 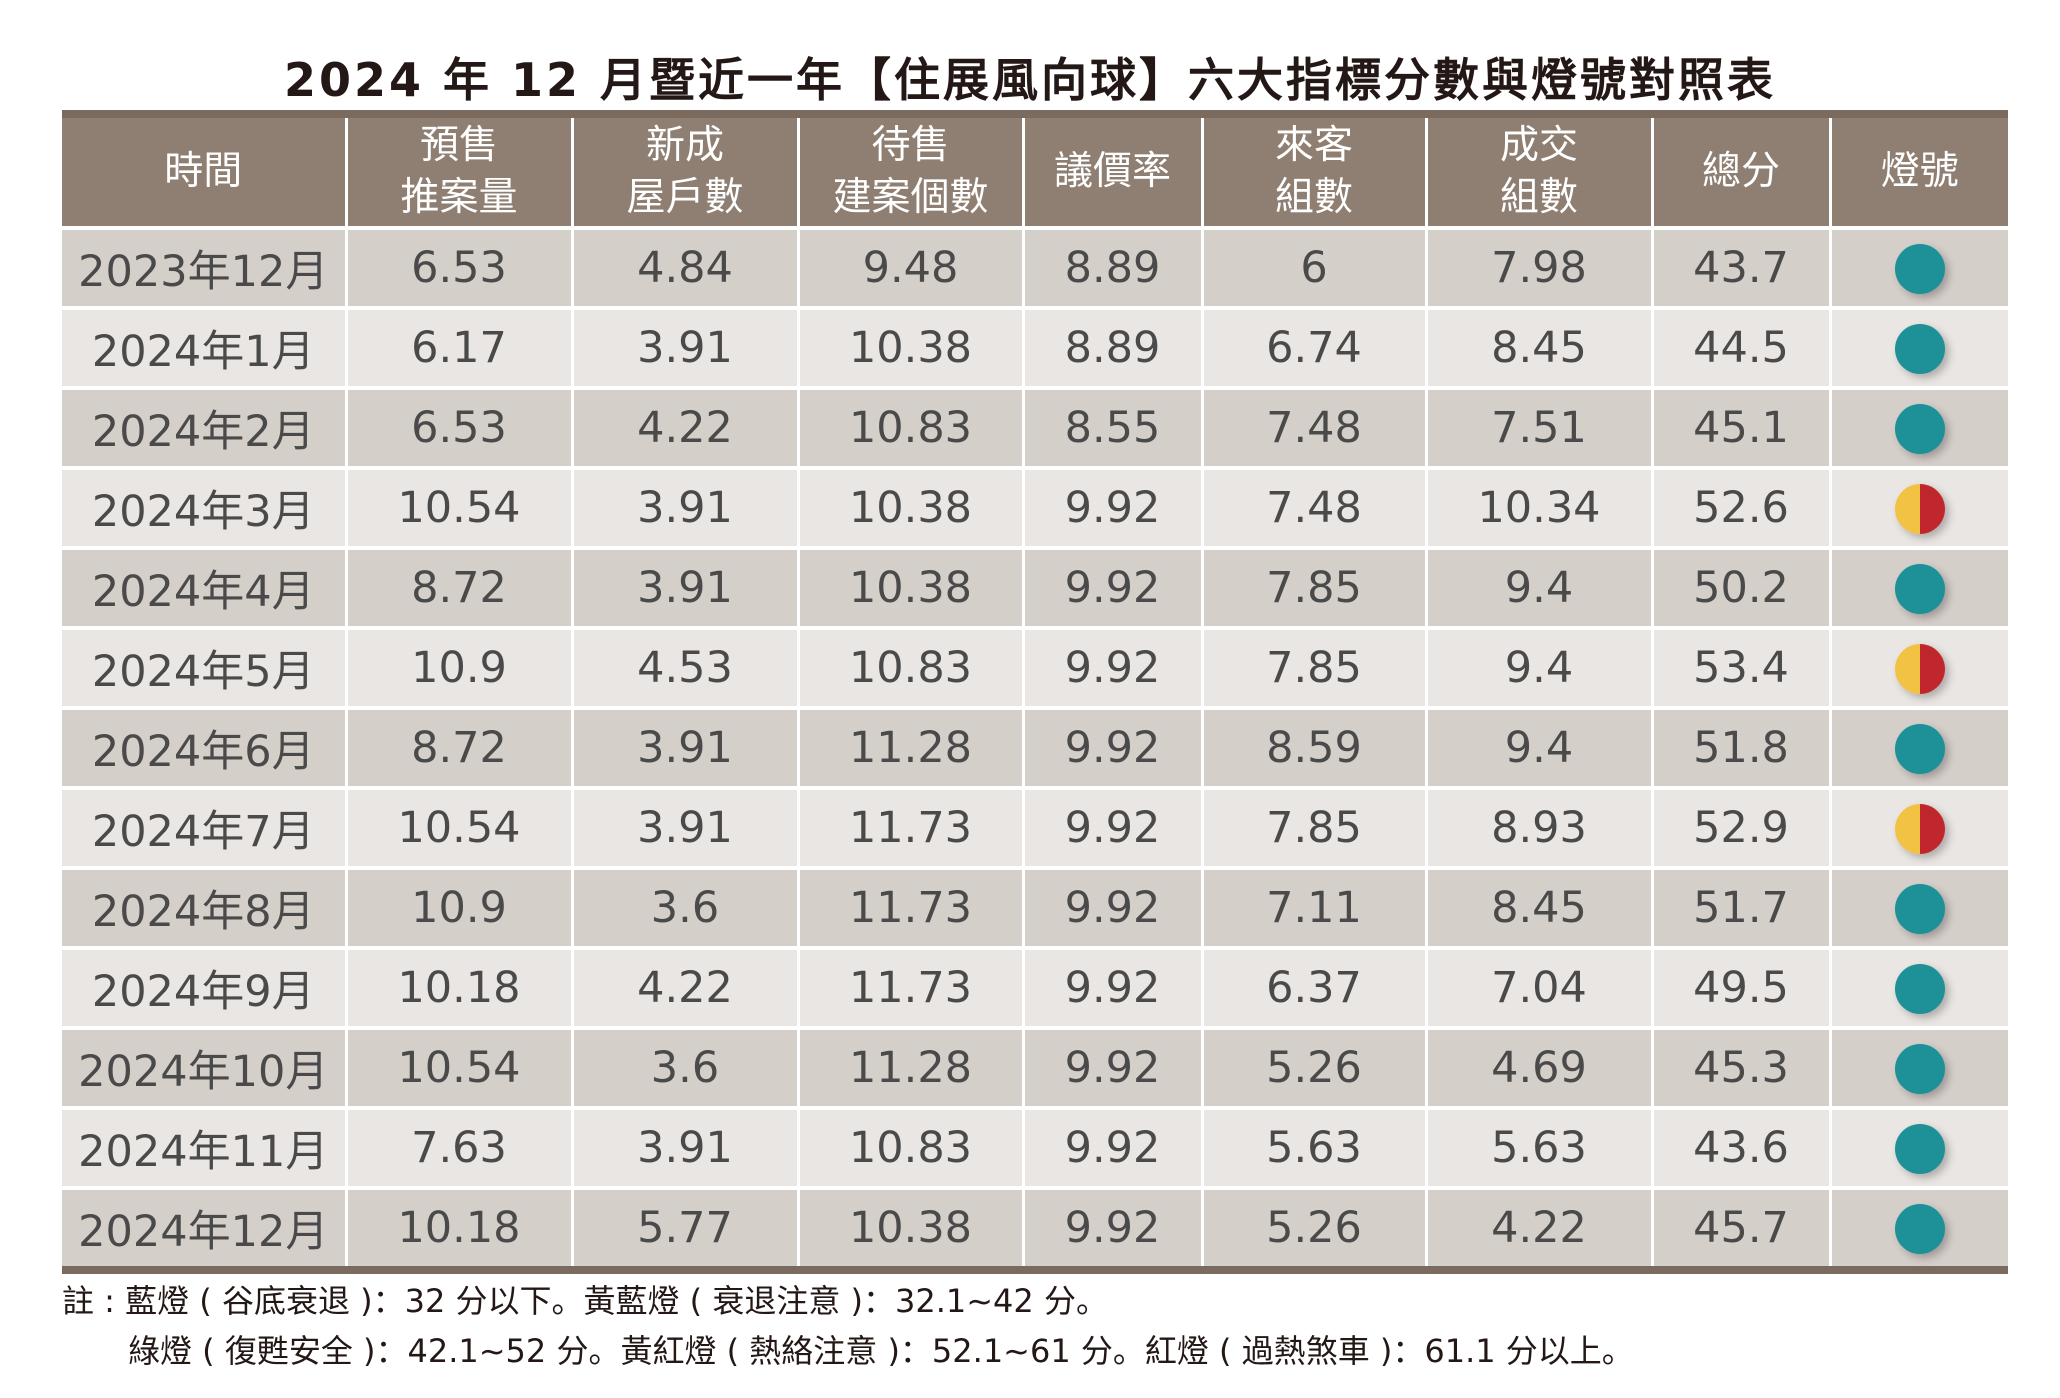 I want to click on table-cell: 6.53, so click(x=458, y=427).